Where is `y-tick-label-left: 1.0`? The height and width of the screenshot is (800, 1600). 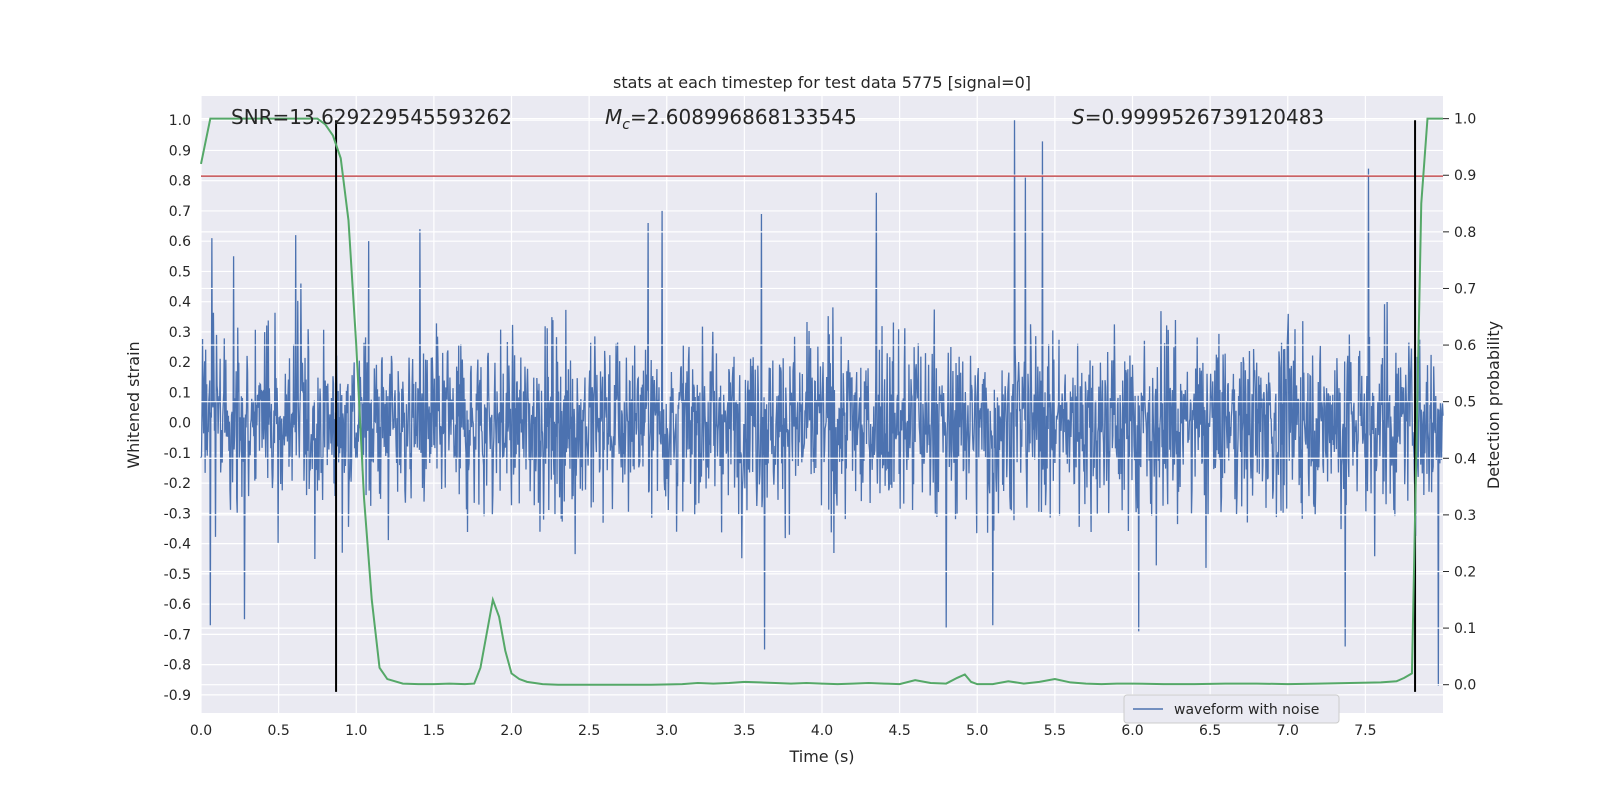
y-tick-label-left: 1.0 is located at coordinates (180, 121).